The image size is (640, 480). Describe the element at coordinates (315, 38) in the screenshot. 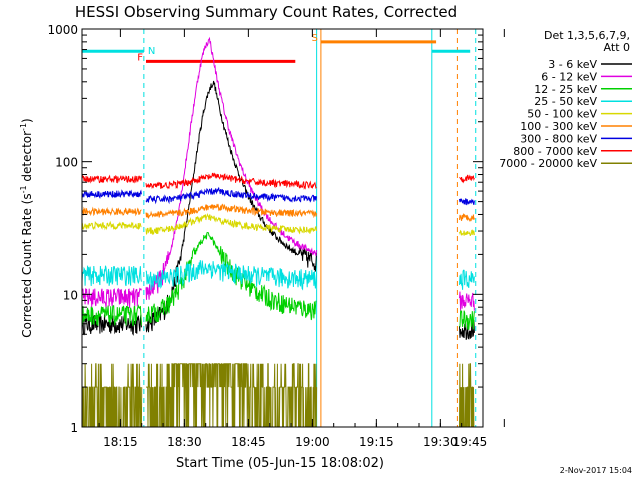

I see `flag-label: S` at that location.